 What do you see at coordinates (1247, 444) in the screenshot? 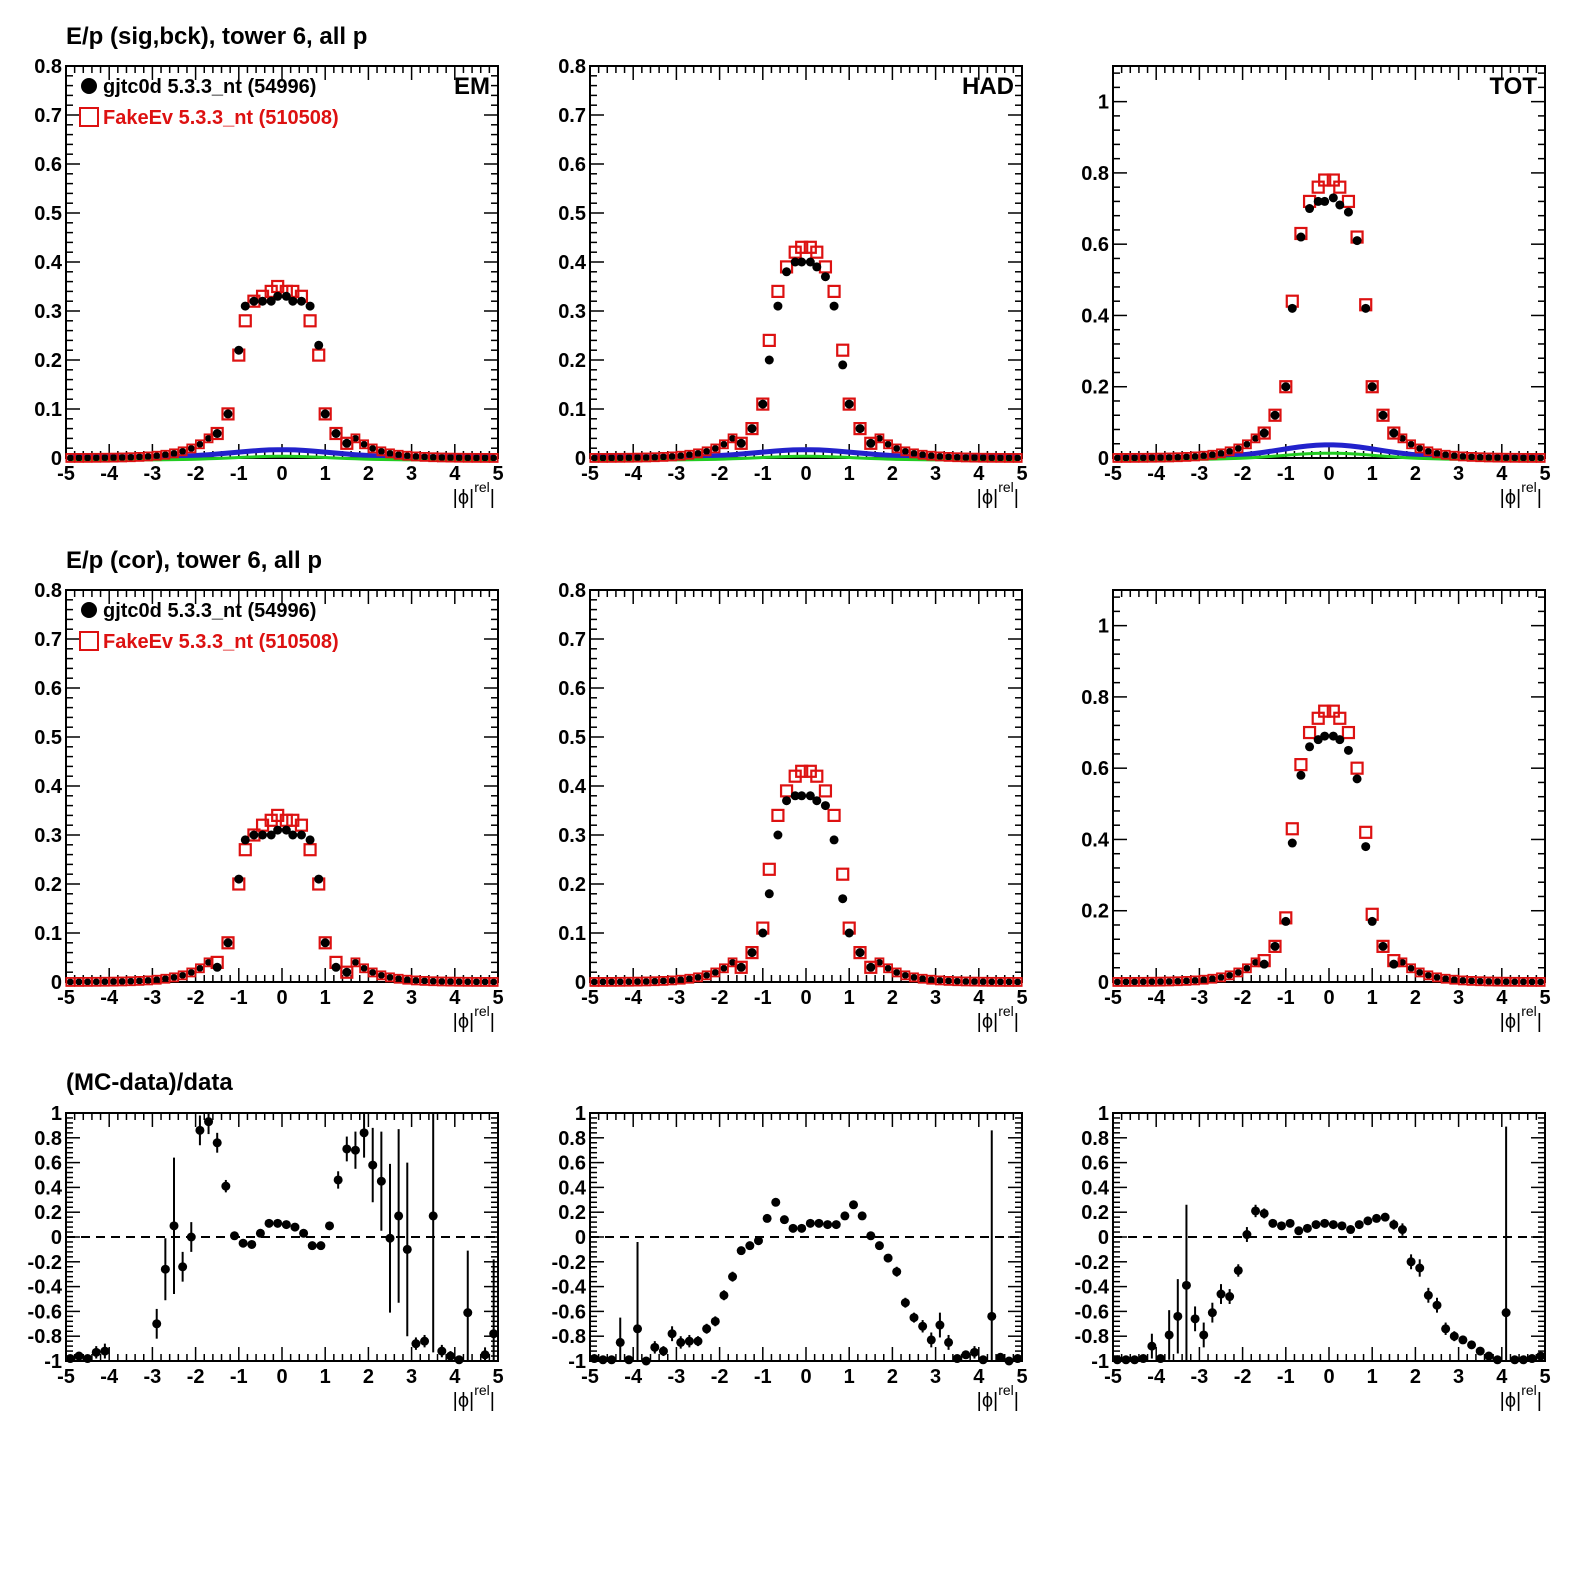
I see `tail-square` at bounding box center [1247, 444].